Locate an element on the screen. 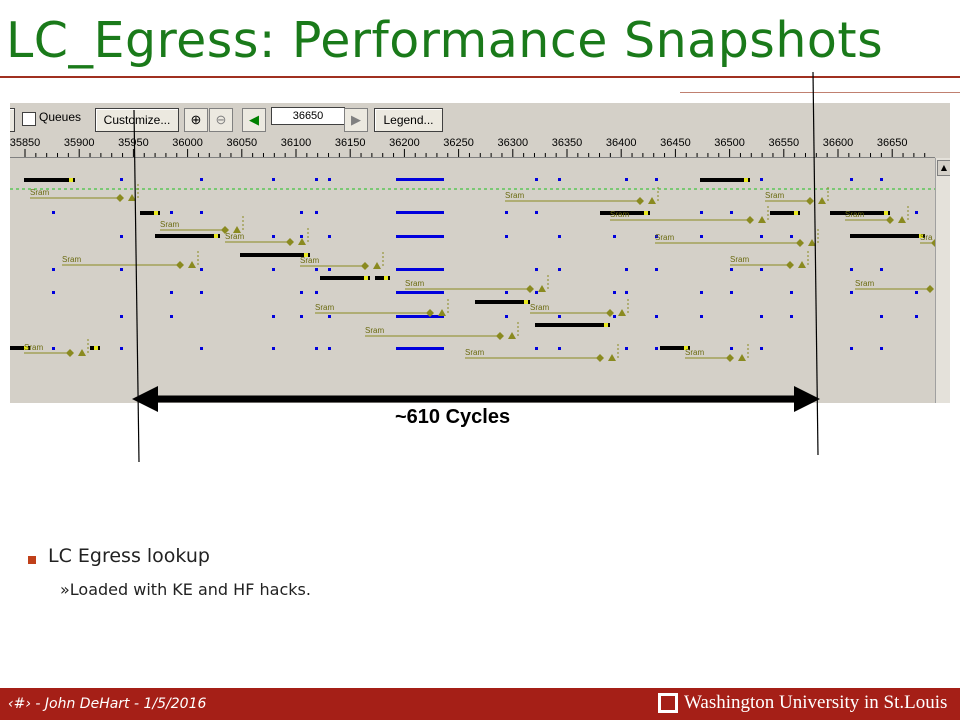 This screenshot has height=720, width=960. sub-bullet: »Loaded with KE and HF hacks. is located at coordinates (185, 589).